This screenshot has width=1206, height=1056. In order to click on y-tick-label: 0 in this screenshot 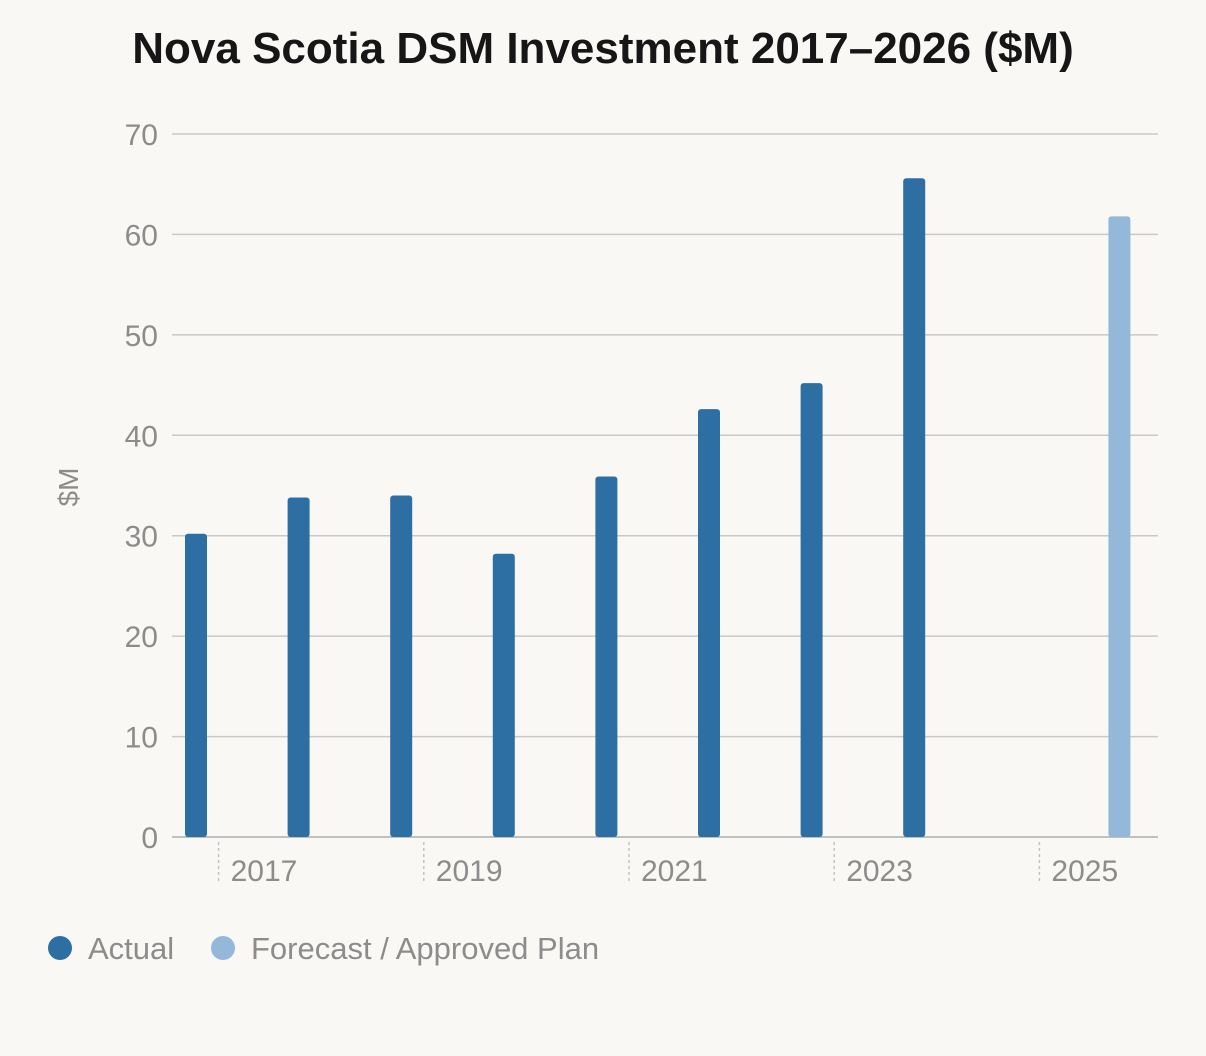, I will do `click(149, 838)`.